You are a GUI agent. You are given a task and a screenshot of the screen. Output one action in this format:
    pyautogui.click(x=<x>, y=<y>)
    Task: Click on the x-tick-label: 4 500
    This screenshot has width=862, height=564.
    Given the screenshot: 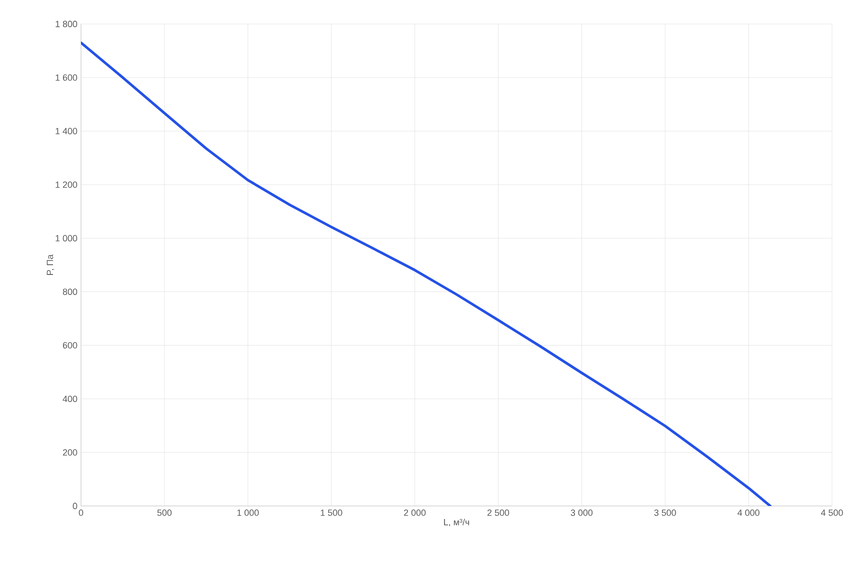 What is the action you would take?
    pyautogui.click(x=831, y=513)
    